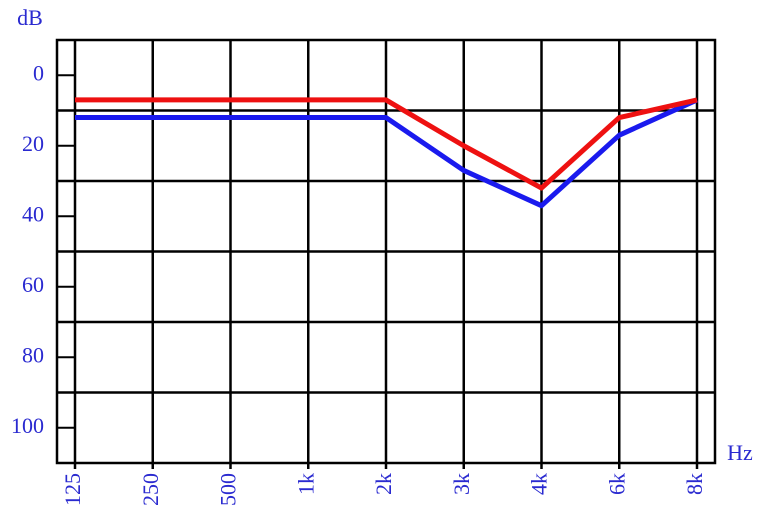 This screenshot has width=760, height=520. I want to click on y-tick-label: 100, so click(27, 425).